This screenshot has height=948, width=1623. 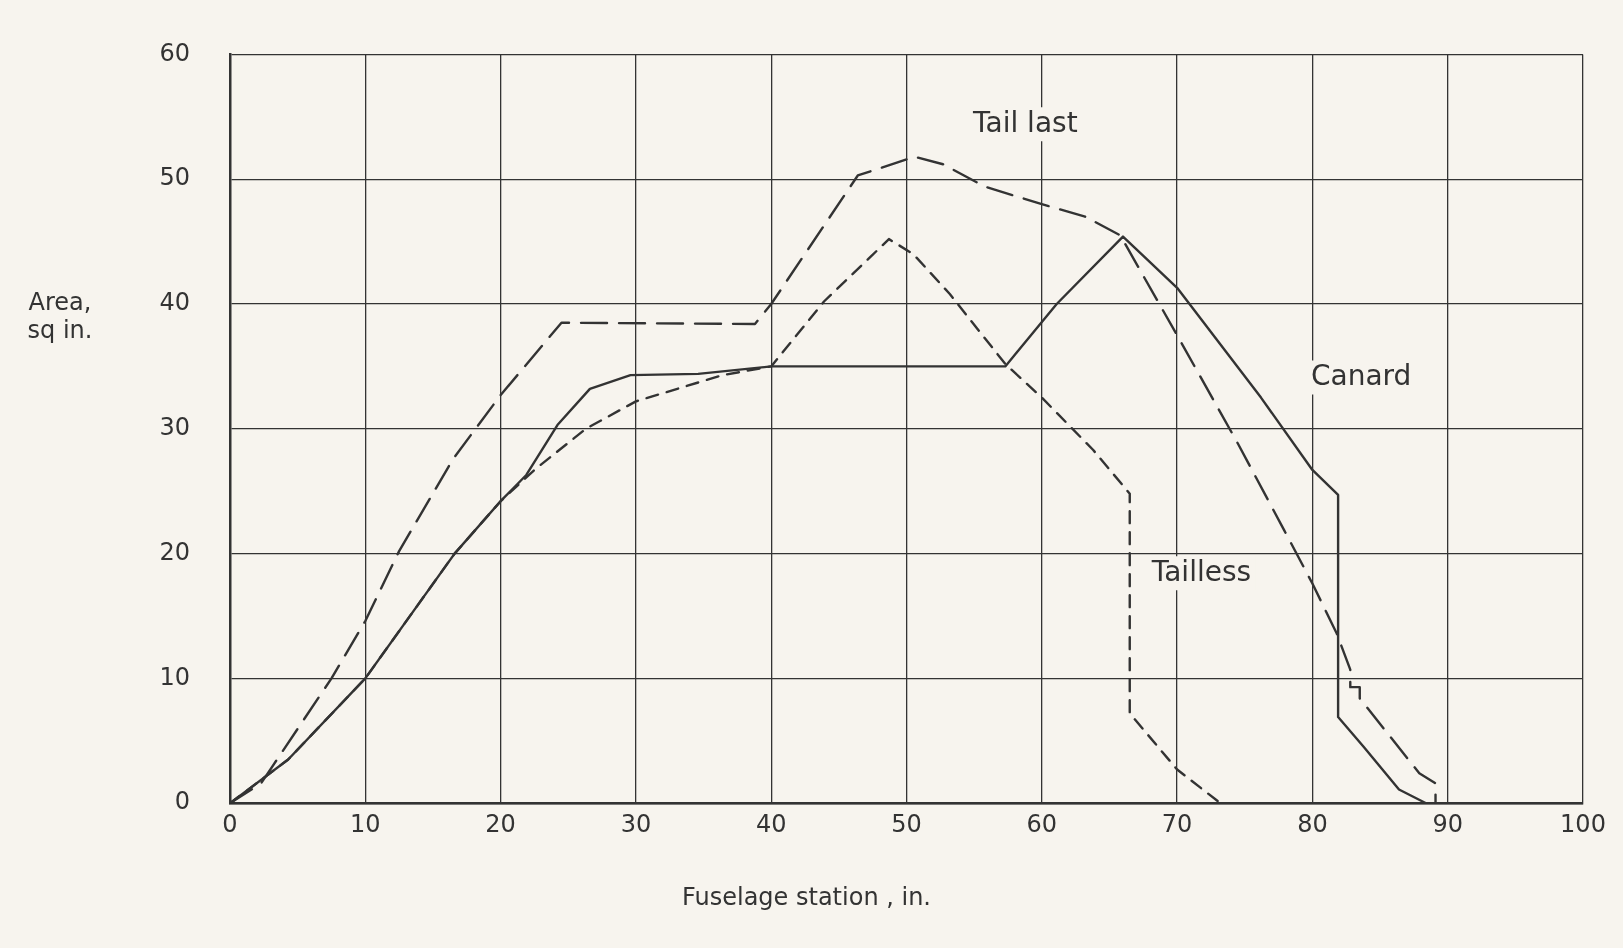 What do you see at coordinates (806, 897) in the screenshot?
I see `x-axis-title: Fuselage station , in.` at bounding box center [806, 897].